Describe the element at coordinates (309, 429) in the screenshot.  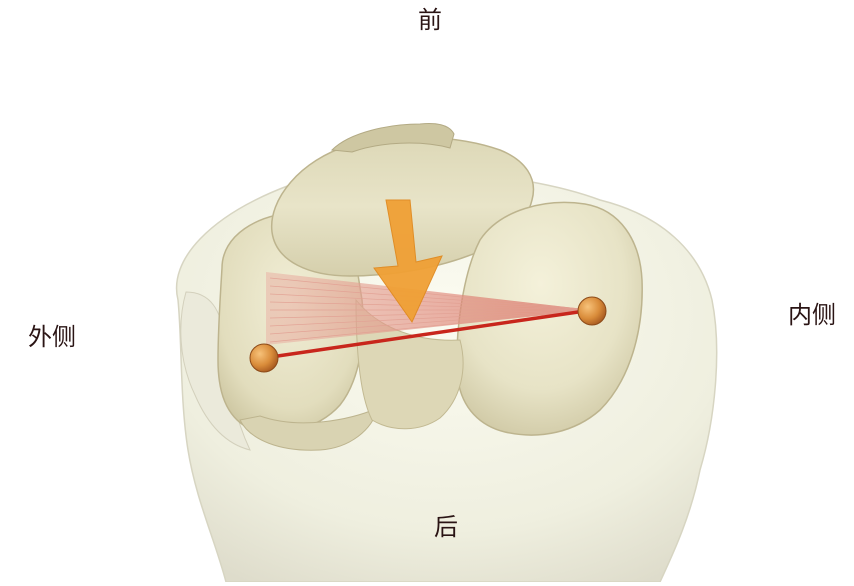
I see `lateral-lower-bulge` at that location.